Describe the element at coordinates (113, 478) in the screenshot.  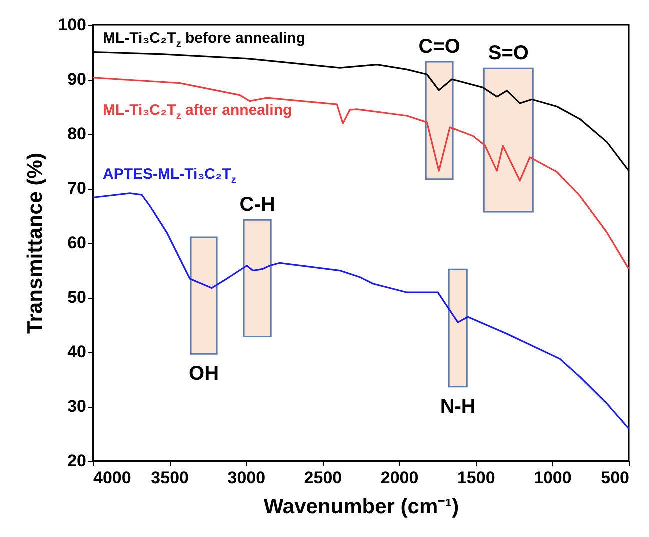
I see `x-tick-label: 4000` at that location.